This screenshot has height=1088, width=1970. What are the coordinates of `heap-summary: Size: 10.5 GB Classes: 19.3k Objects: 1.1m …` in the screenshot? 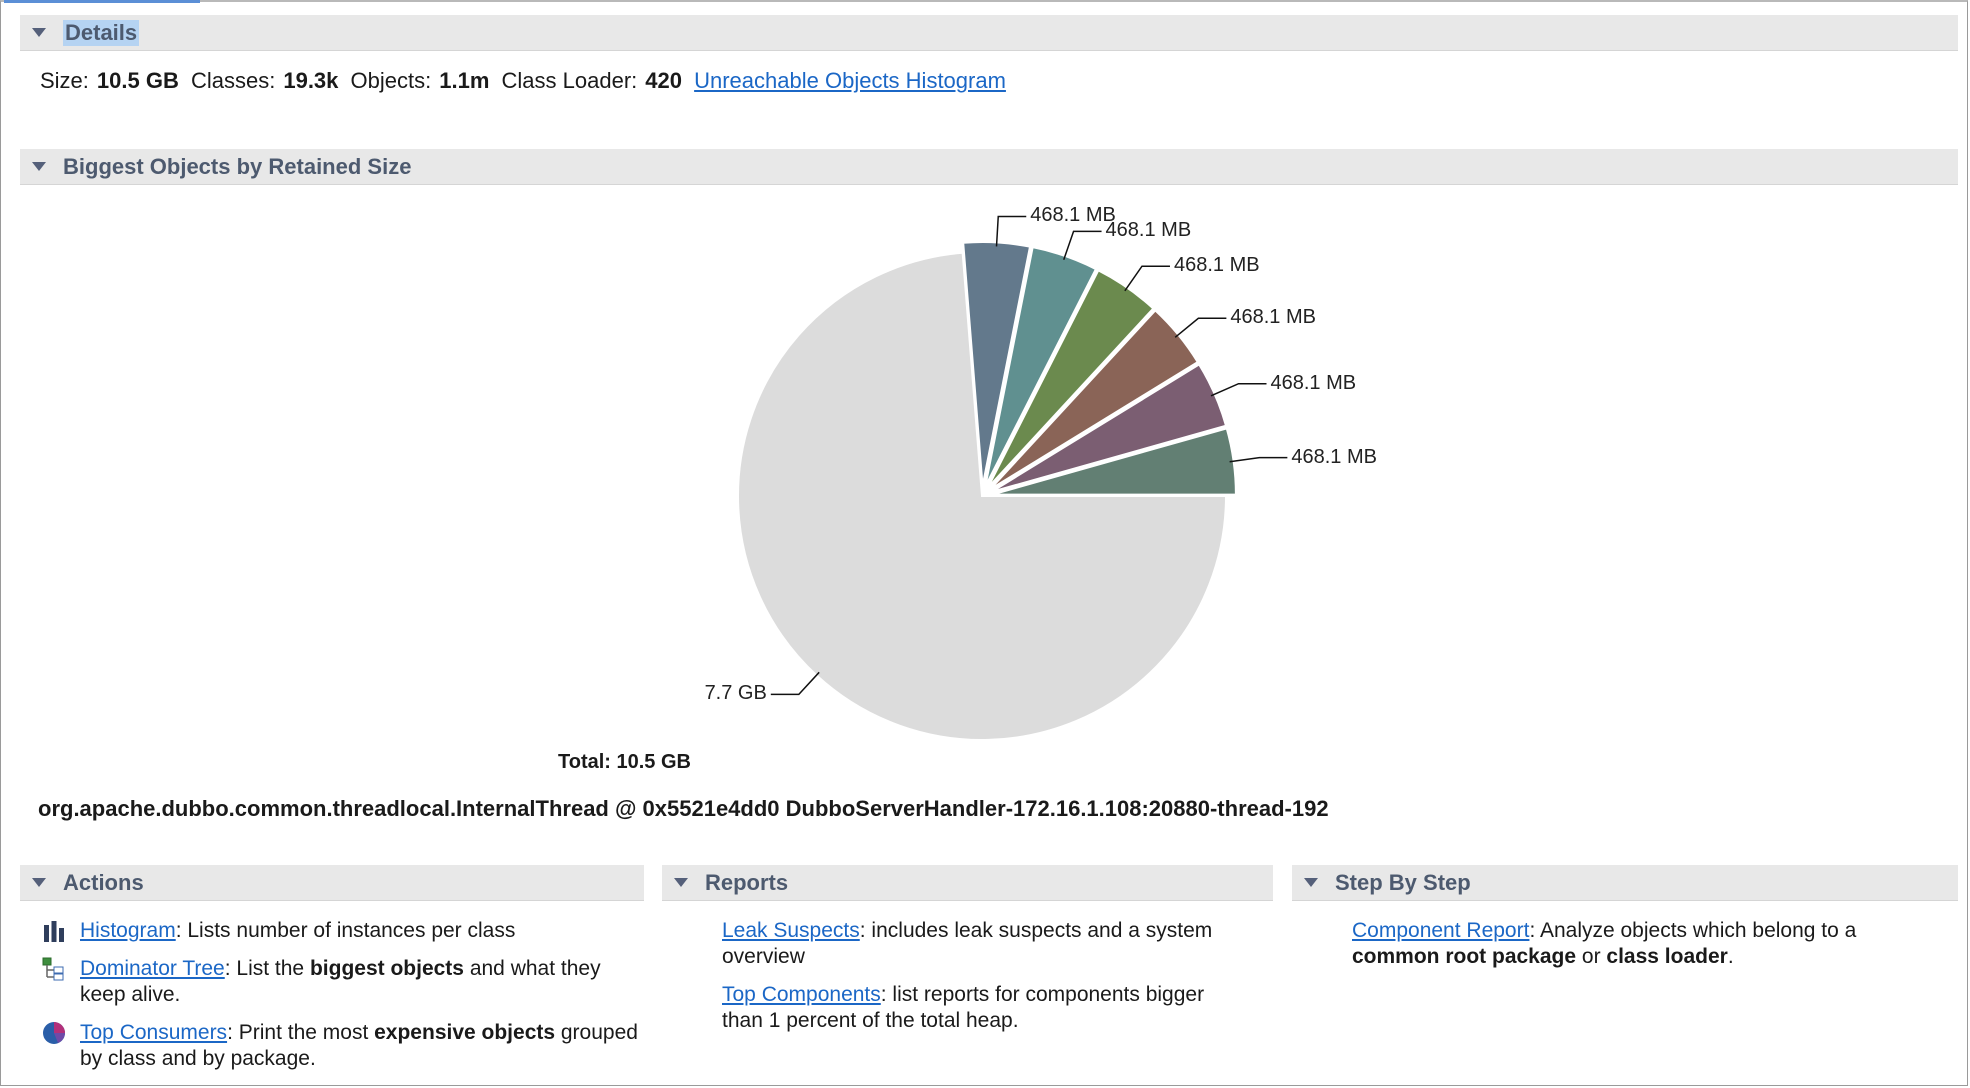 It's located at (523, 81).